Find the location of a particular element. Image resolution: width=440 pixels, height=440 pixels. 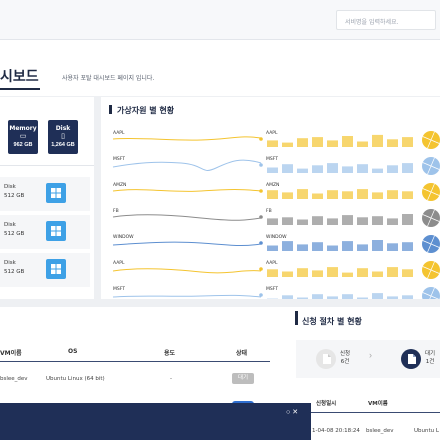

vm-name-cell: bslee_dev is located at coordinates (14, 379).